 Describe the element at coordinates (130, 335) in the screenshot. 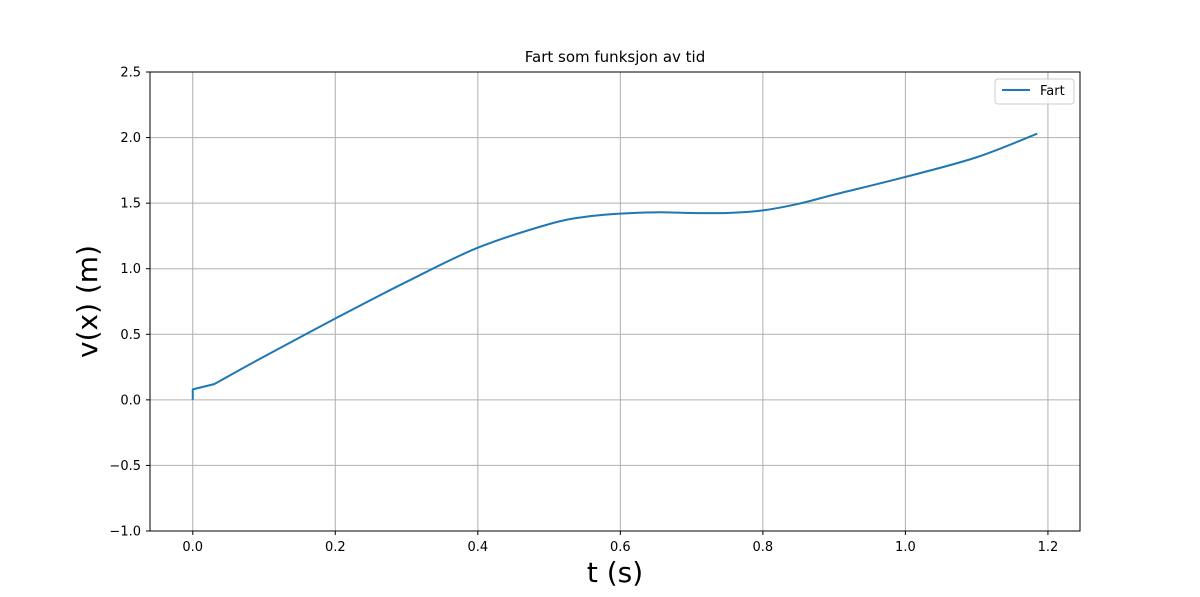

I see `y-tick-label: 0.5` at that location.